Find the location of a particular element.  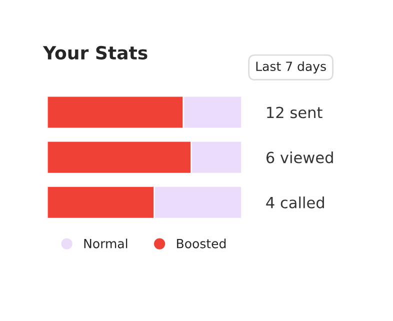

y-tick-label: 4 called is located at coordinates (295, 202).